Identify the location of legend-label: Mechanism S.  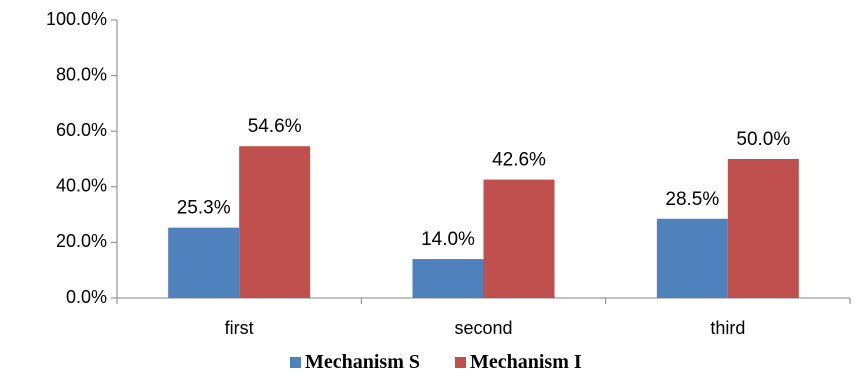
(362, 362).